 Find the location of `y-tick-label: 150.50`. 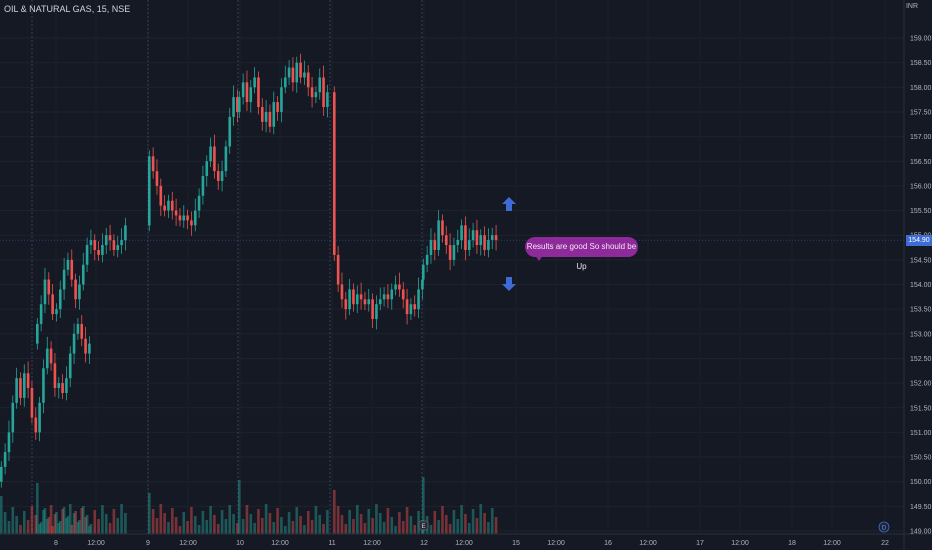

y-tick-label: 150.50 is located at coordinates (921, 458).